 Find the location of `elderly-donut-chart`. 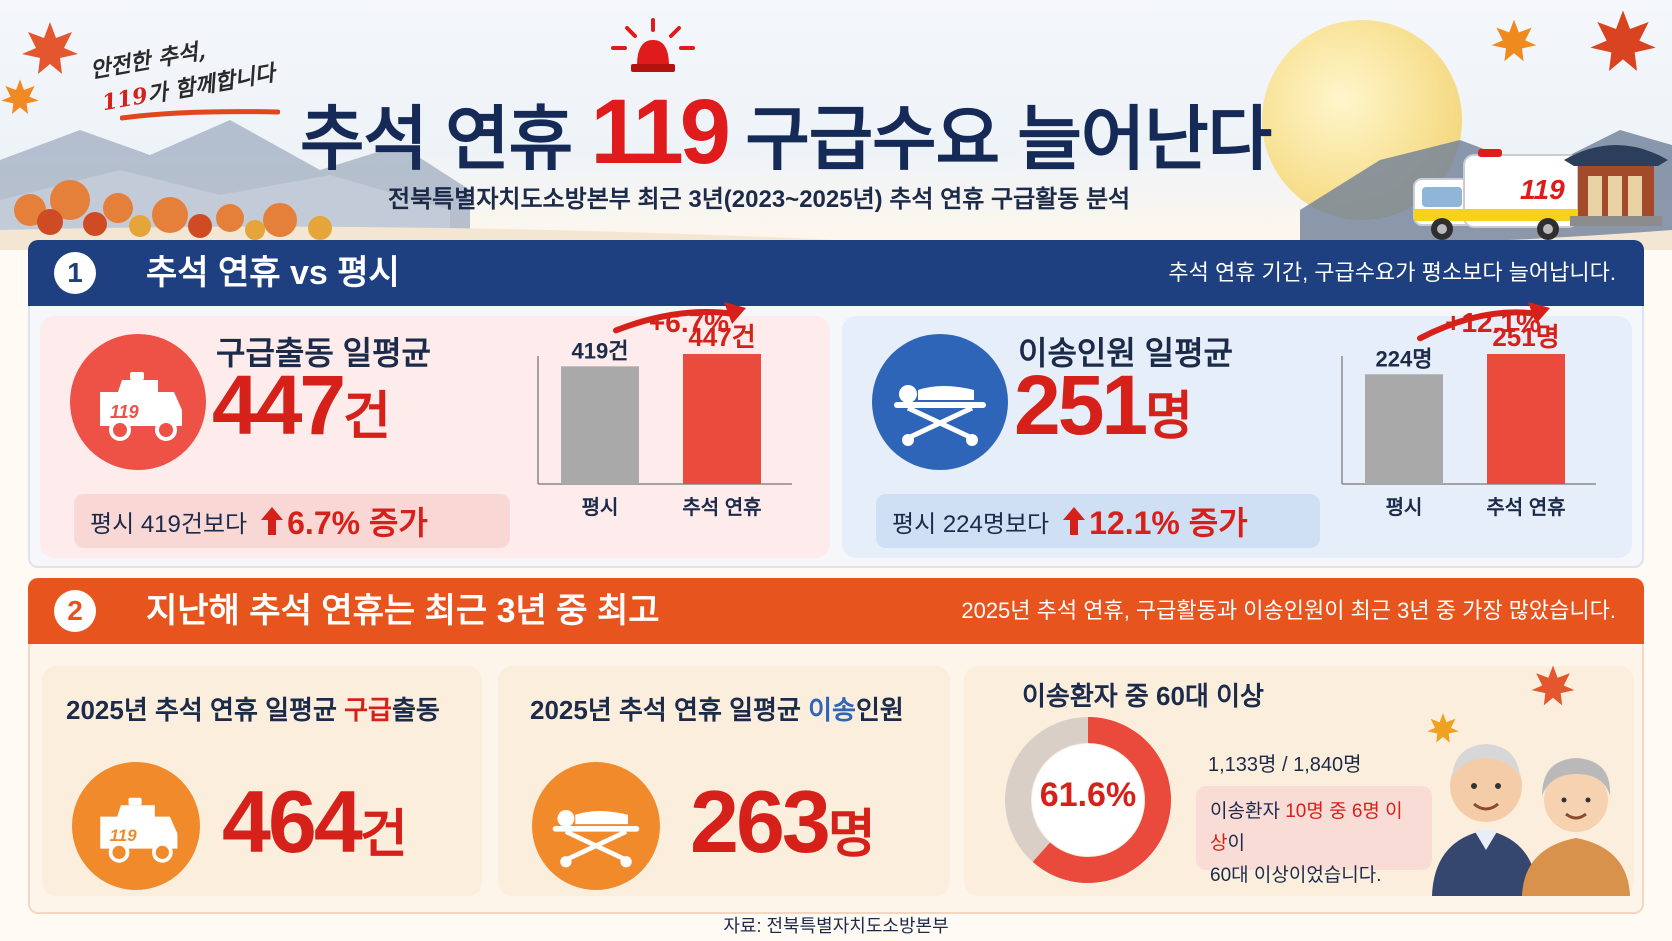

elderly-donut-chart is located at coordinates (1088, 800).